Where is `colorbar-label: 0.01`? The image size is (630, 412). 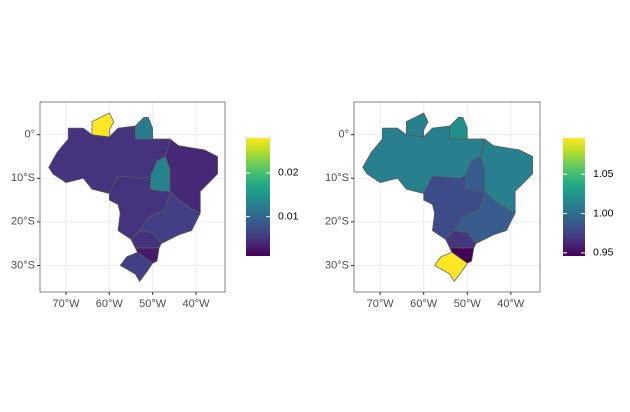 colorbar-label: 0.01 is located at coordinates (288, 216).